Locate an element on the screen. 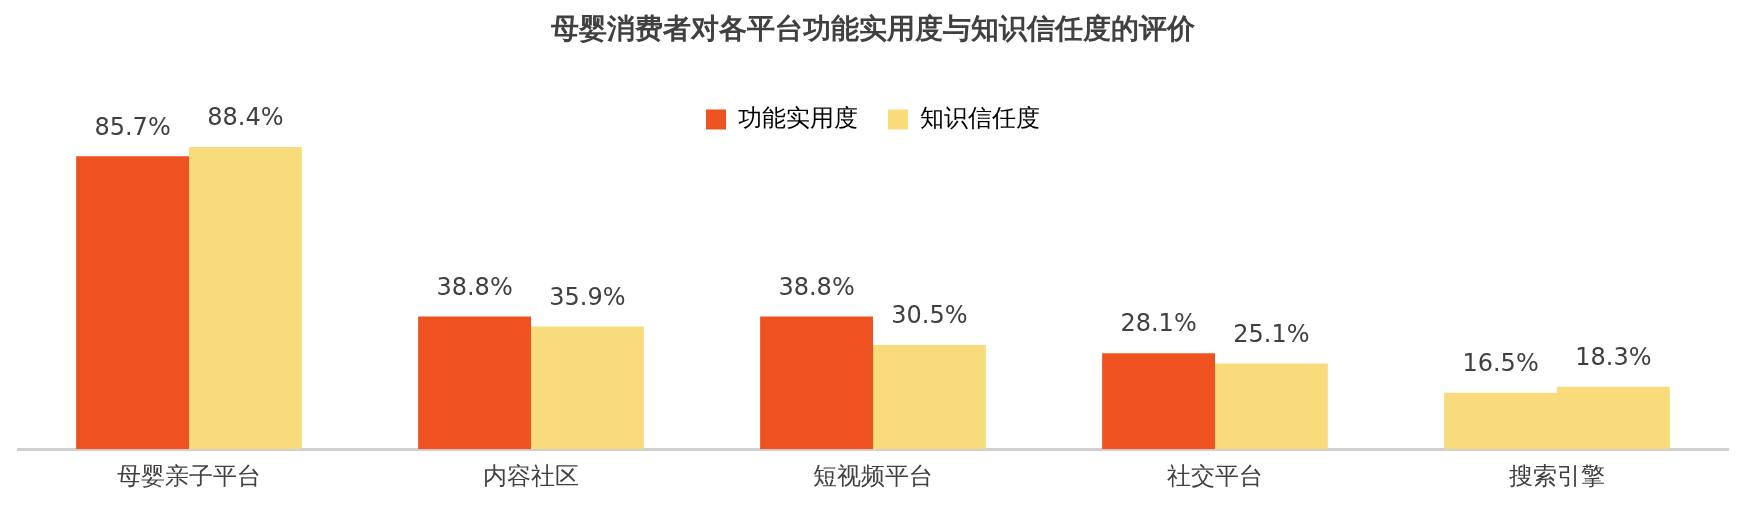  data-label: 35.9% is located at coordinates (587, 296).